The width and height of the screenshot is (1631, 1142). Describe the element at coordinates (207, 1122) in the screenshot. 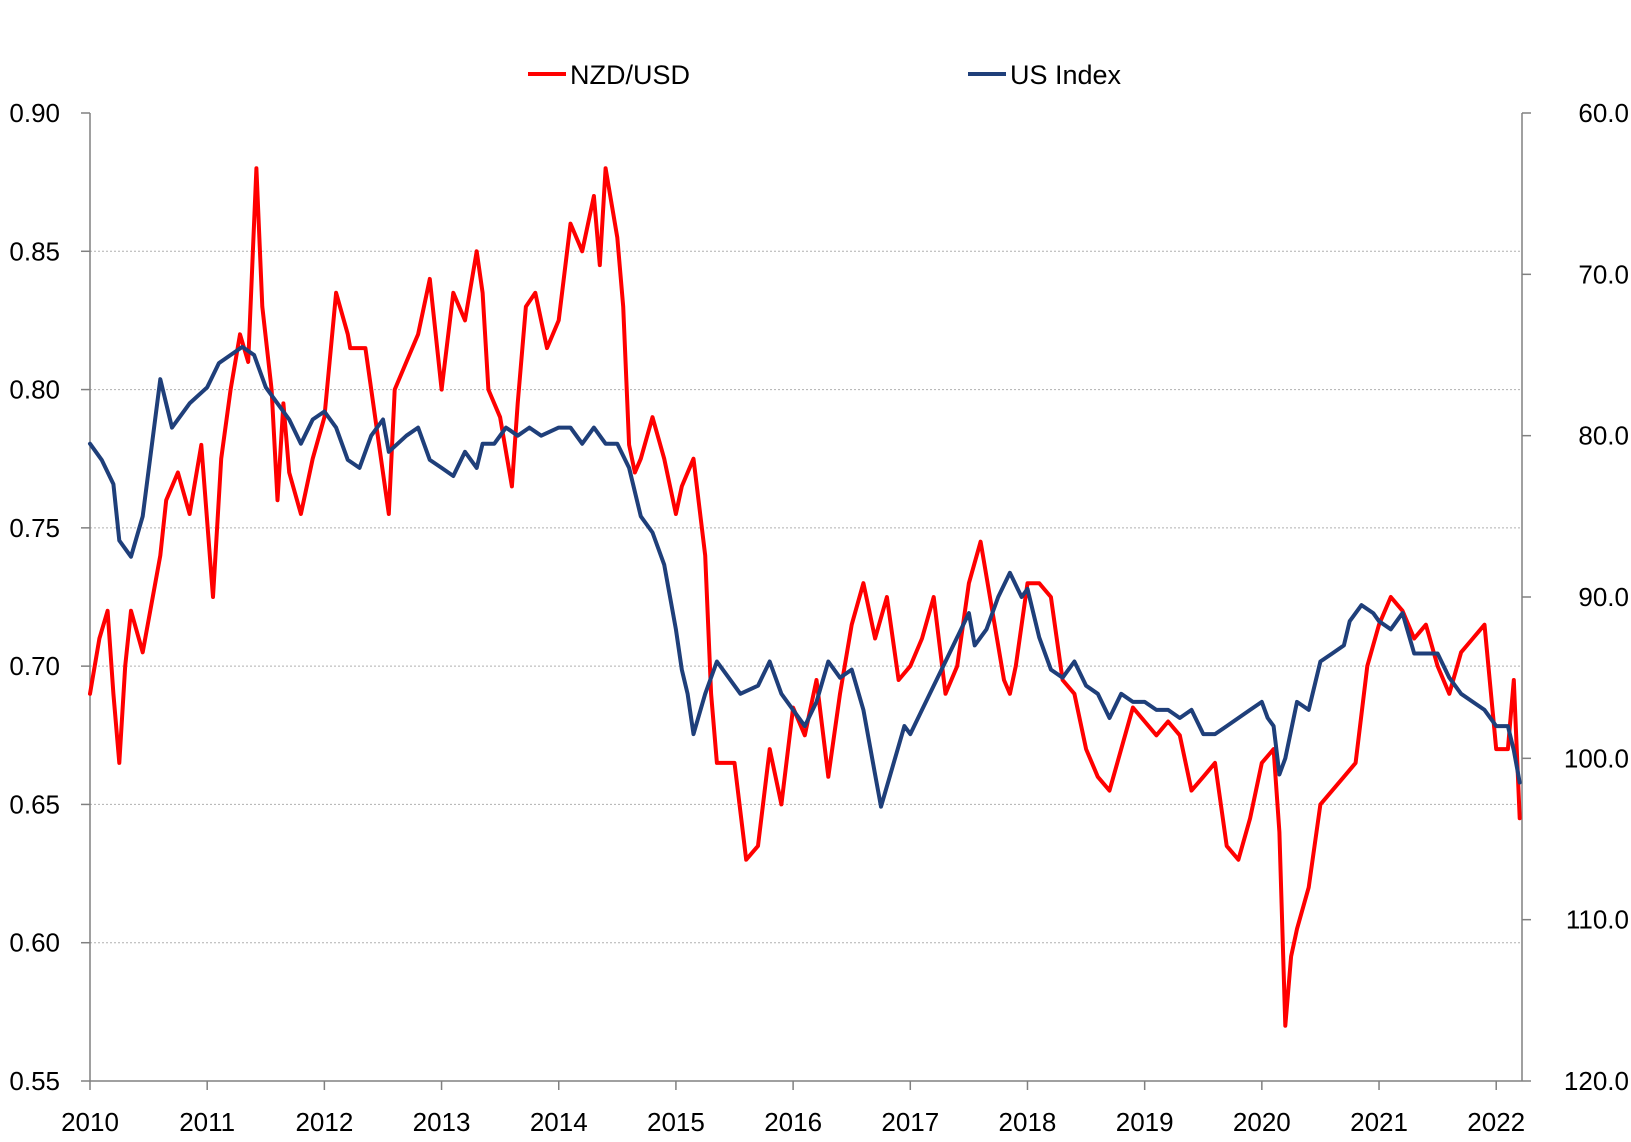

I see `x-tick-label: 2011` at that location.